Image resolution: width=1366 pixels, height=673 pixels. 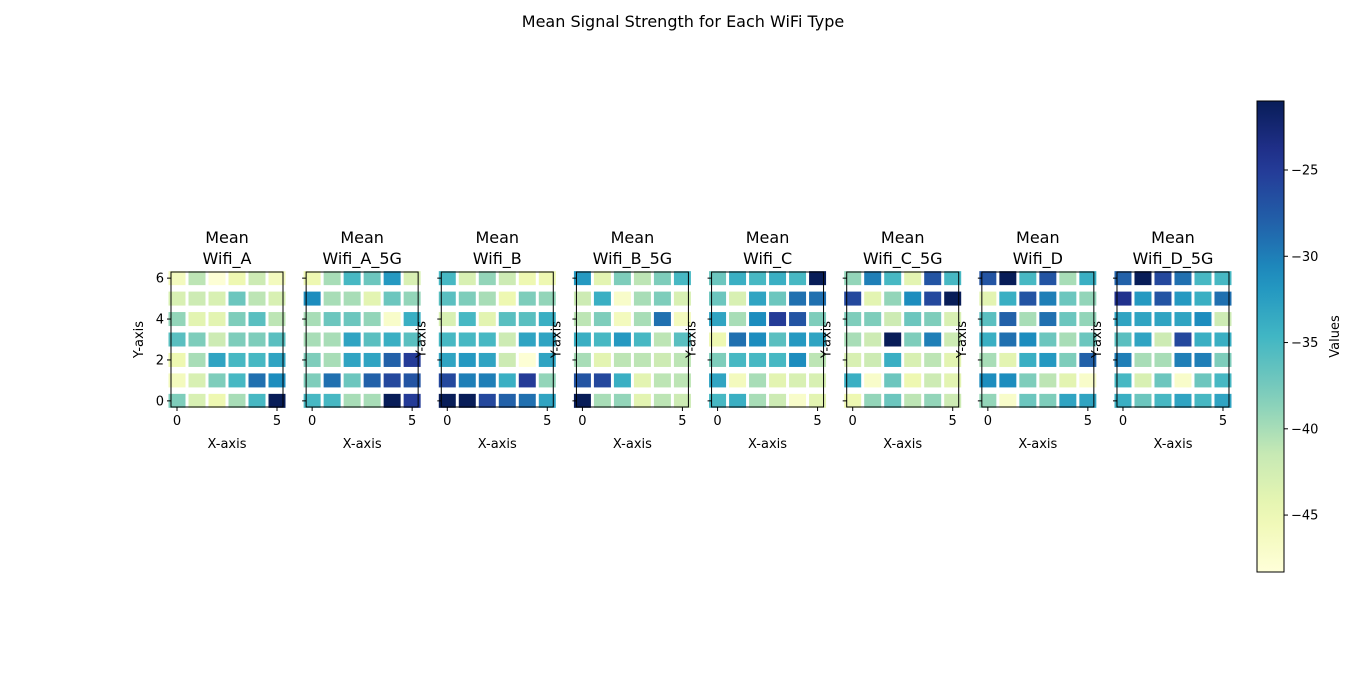 What do you see at coordinates (1173, 339) in the screenshot?
I see `axes-frame` at bounding box center [1173, 339].